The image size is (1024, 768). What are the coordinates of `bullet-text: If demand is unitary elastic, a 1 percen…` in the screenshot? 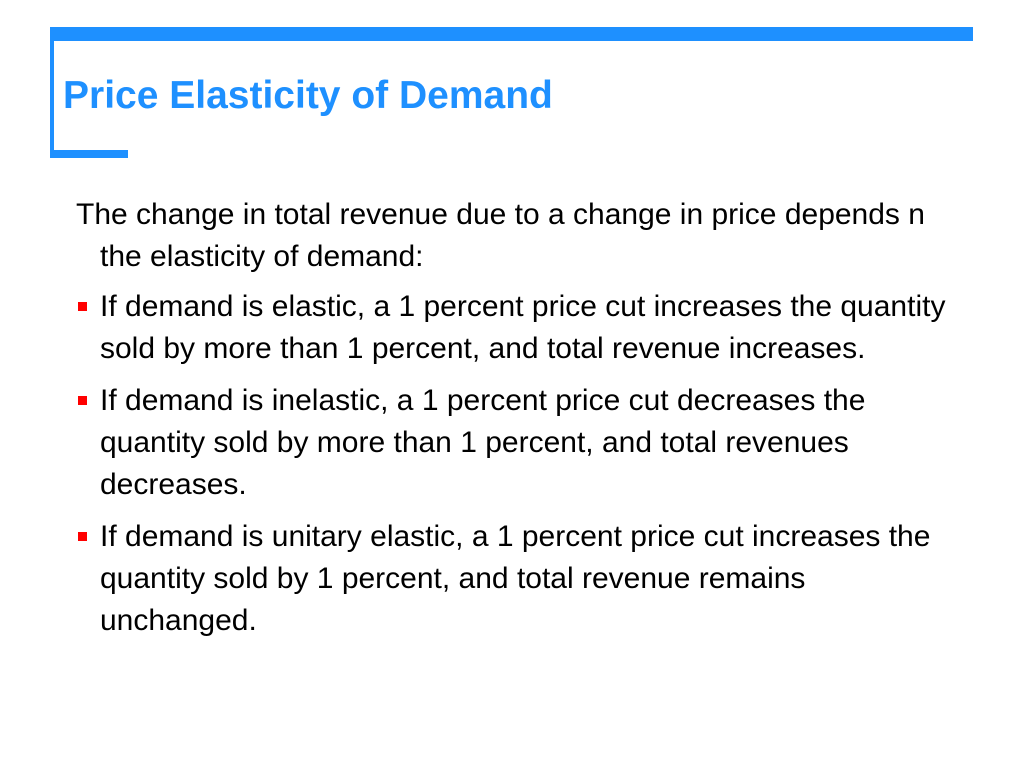 It's located at (515, 578).